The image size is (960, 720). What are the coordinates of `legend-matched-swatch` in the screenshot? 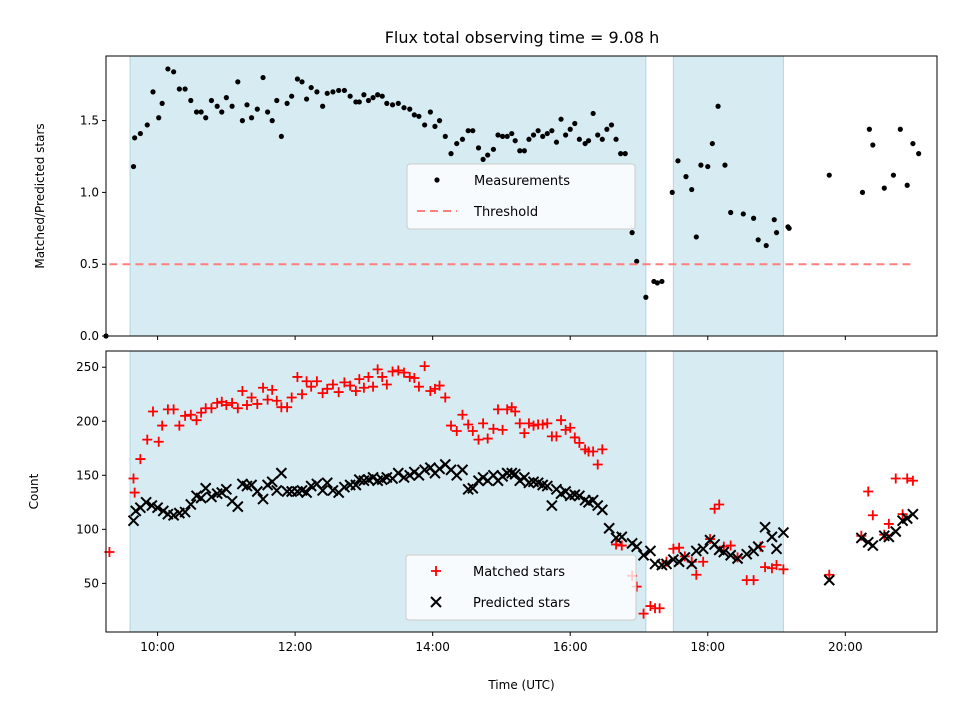 It's located at (436, 571).